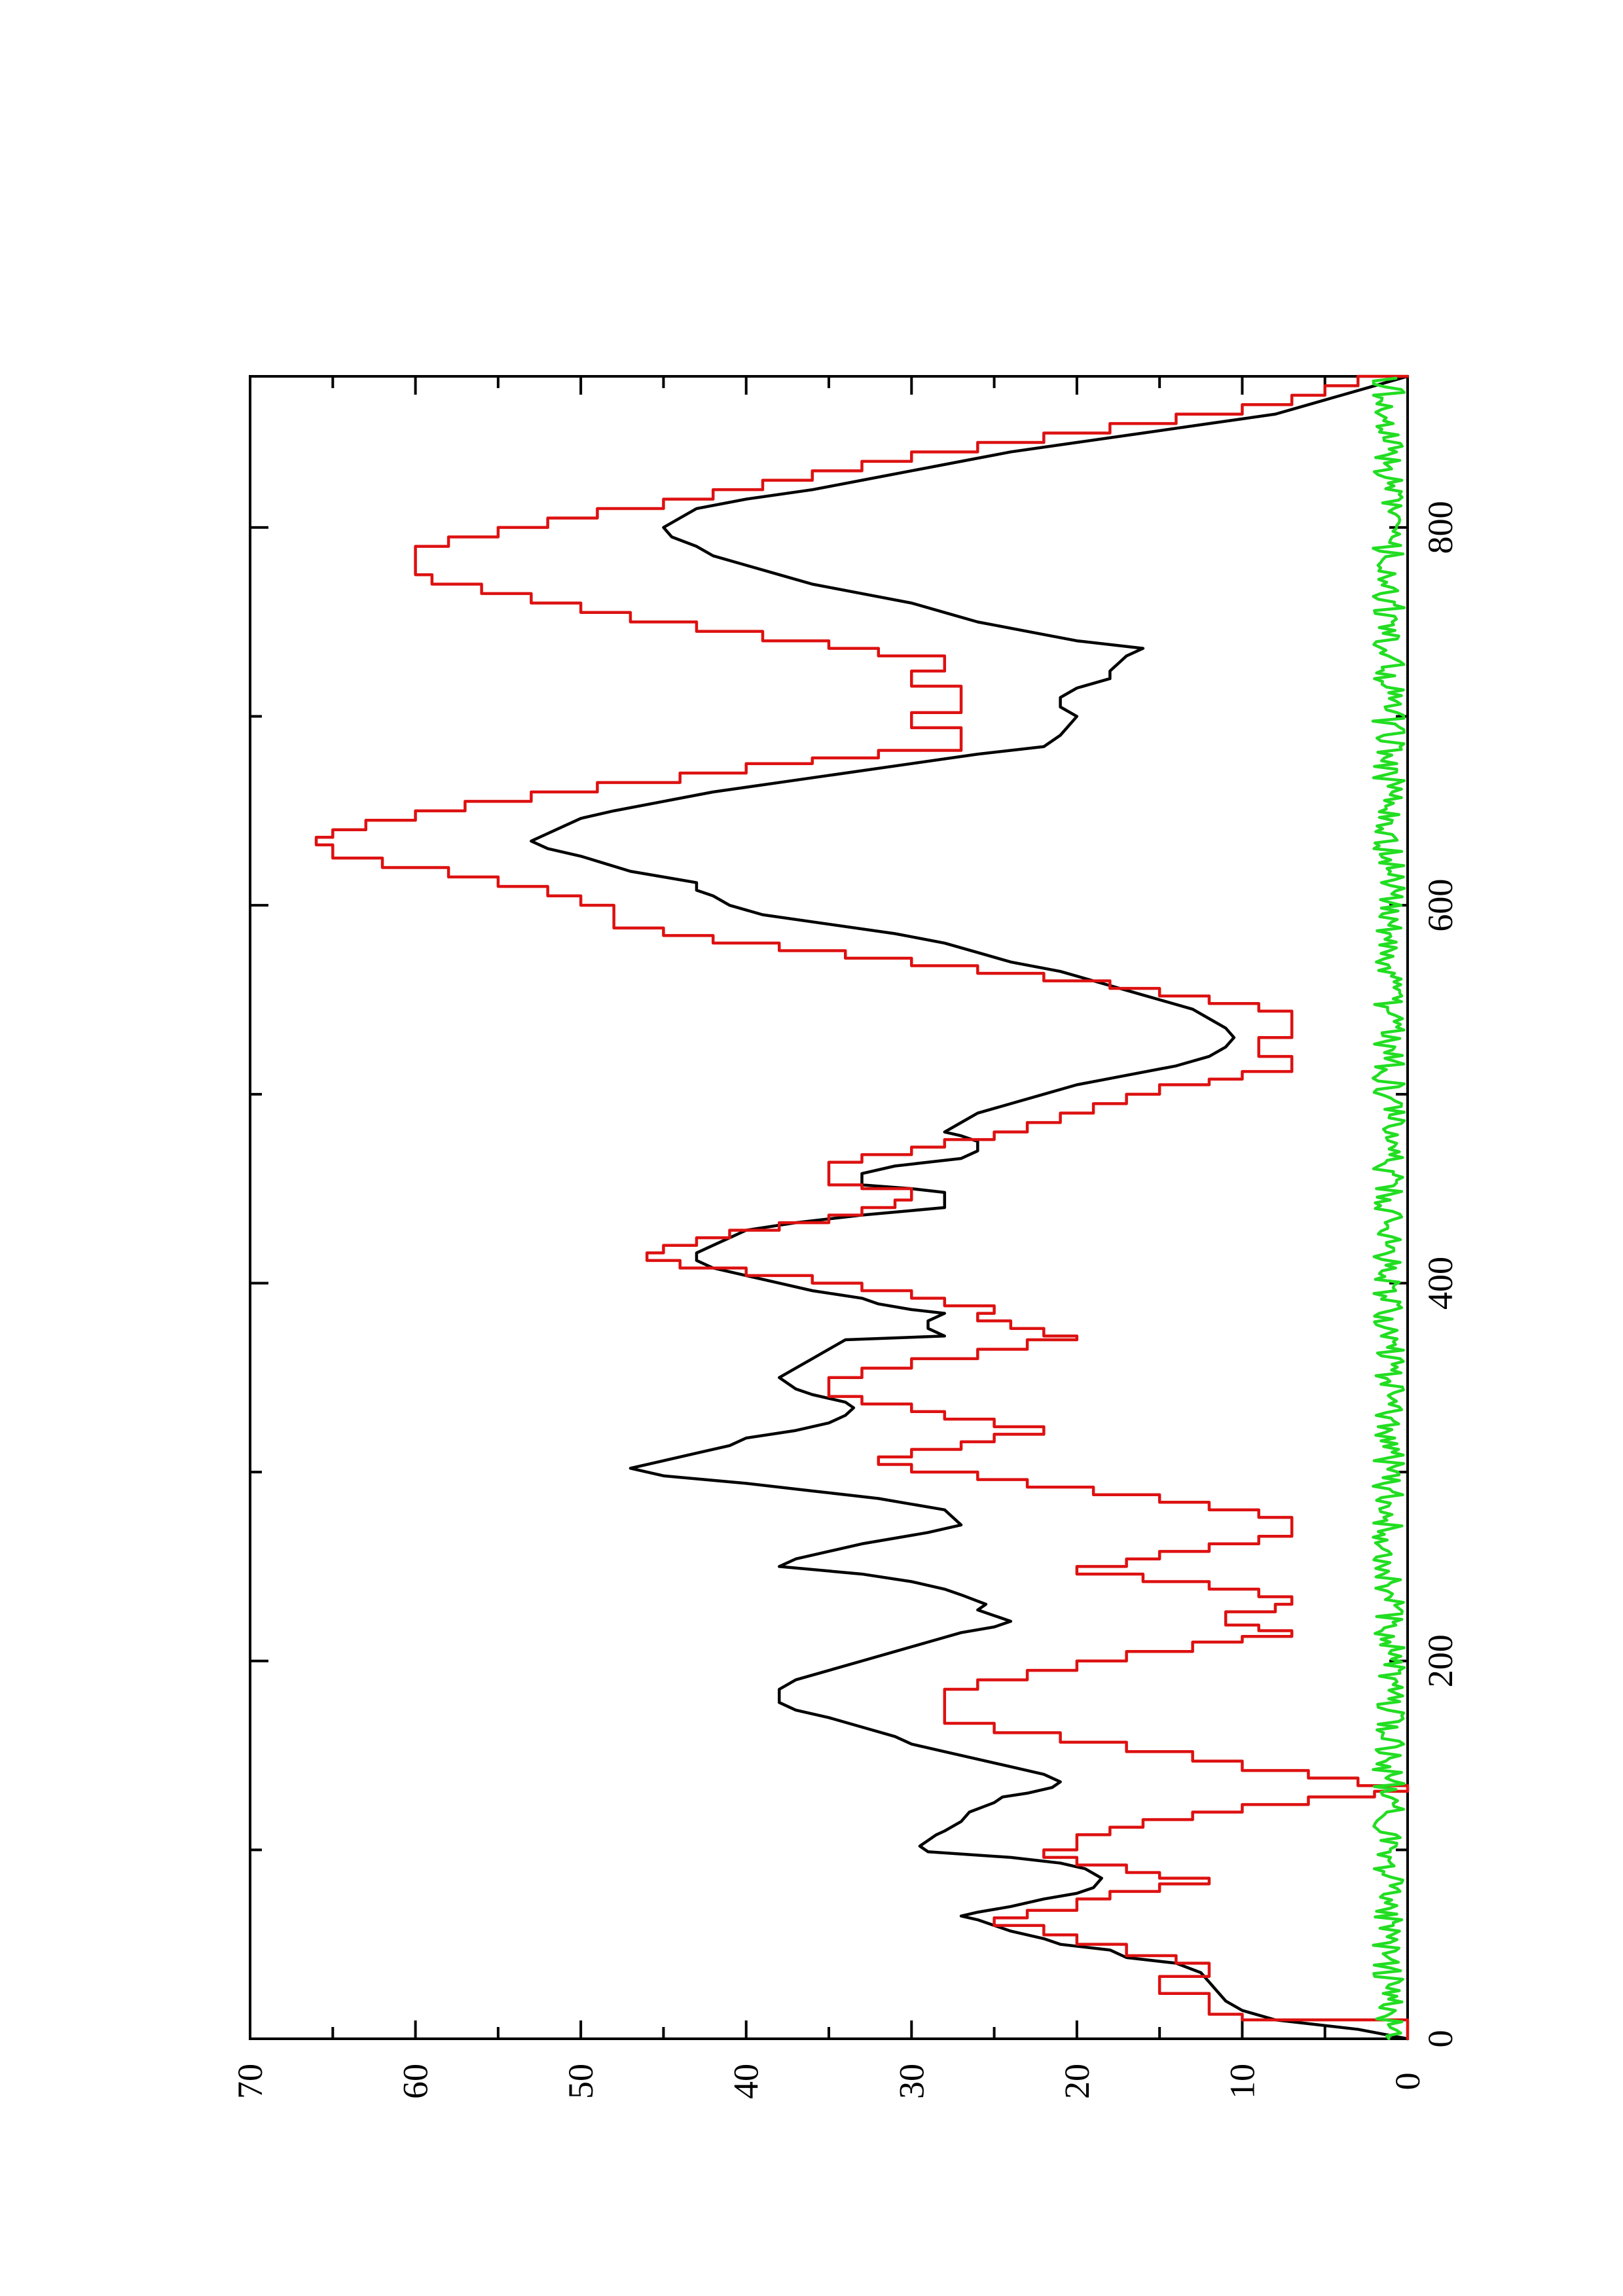 This screenshot has width=1623, height=2296. Describe the element at coordinates (580, 2081) in the screenshot. I see `y-tick-label: 50` at that location.